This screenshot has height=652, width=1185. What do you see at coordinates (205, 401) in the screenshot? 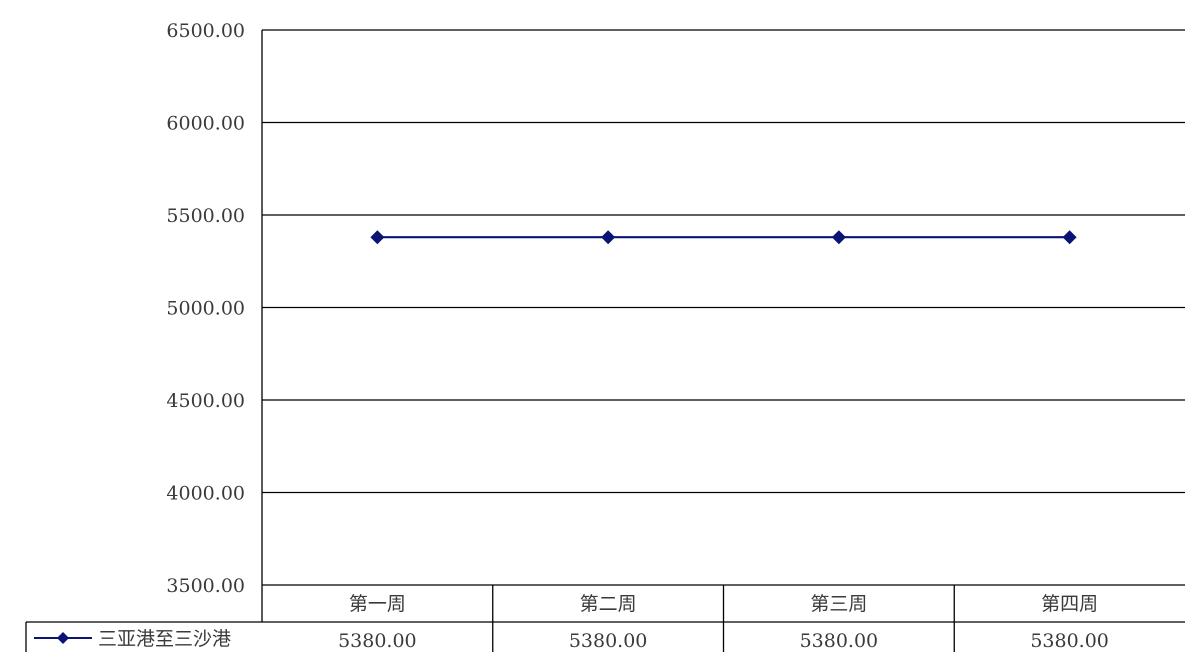
I see `y-tick-label: 4500.00` at bounding box center [205, 401].